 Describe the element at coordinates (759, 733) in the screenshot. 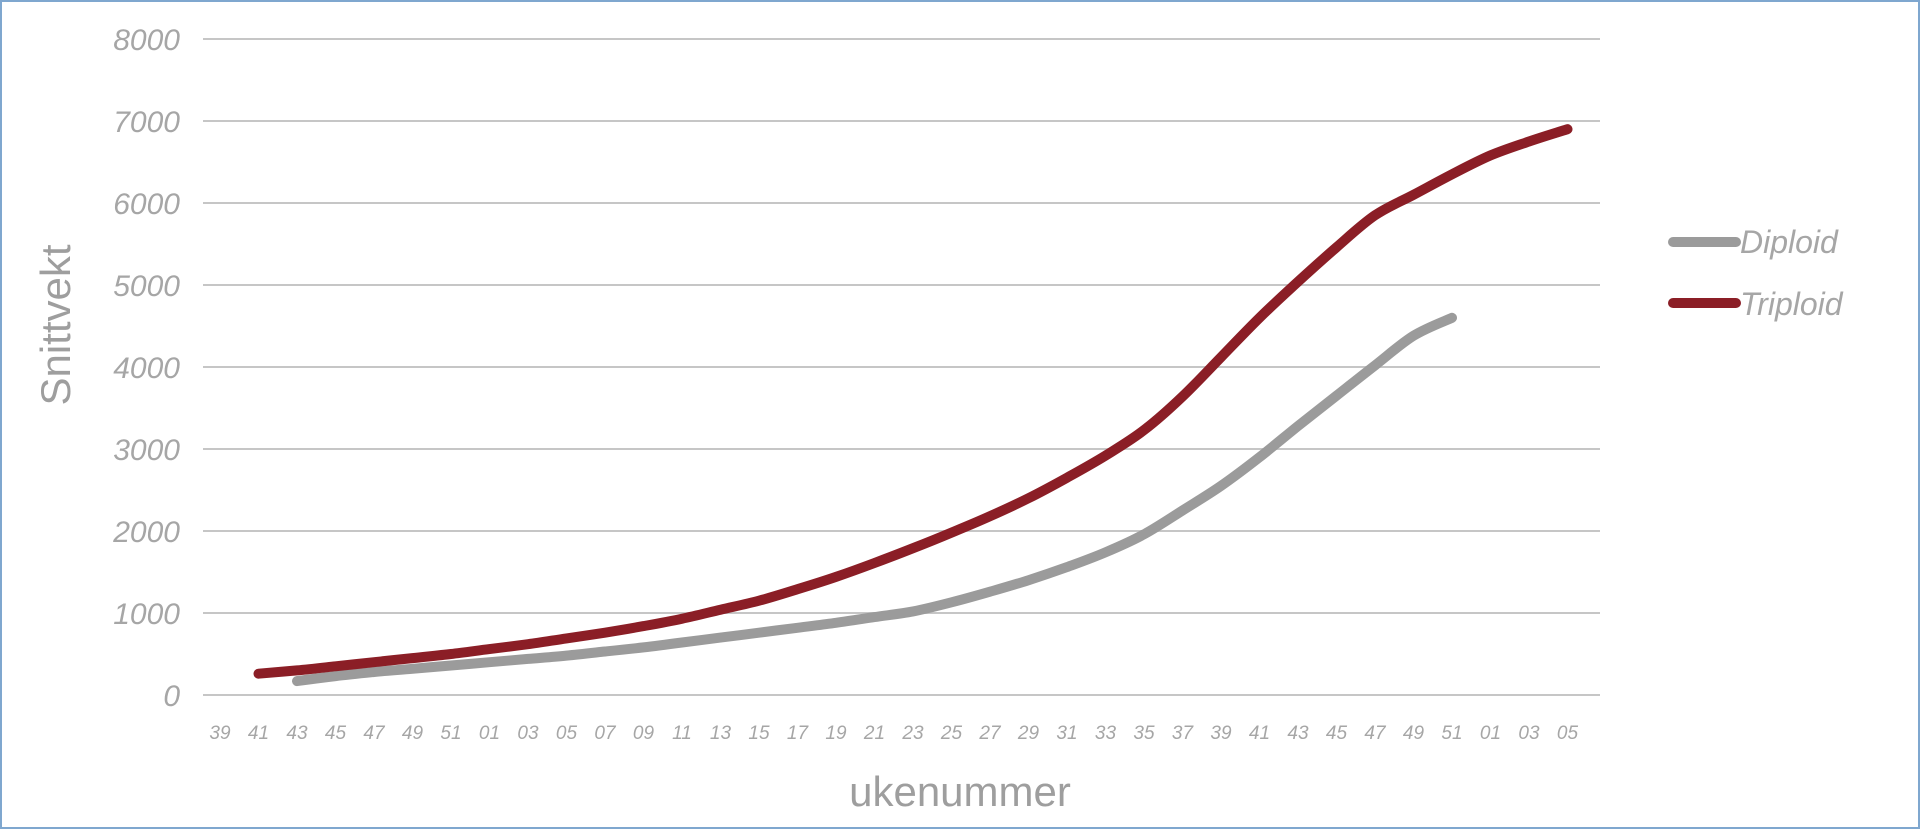

I see `x-tick-label: 15` at that location.